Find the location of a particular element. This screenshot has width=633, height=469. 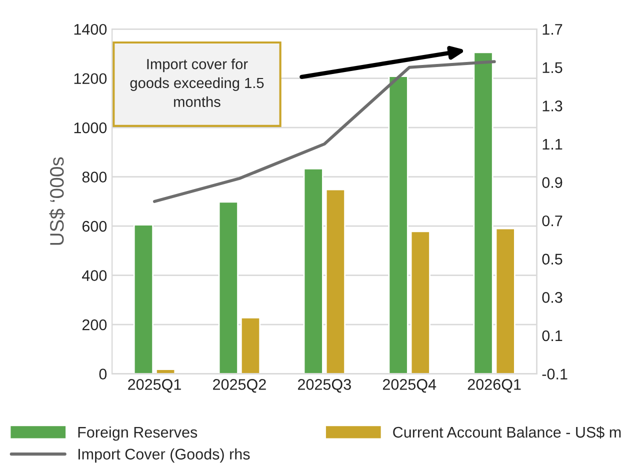

y2-tick-label: 1.5 is located at coordinates (552, 68).